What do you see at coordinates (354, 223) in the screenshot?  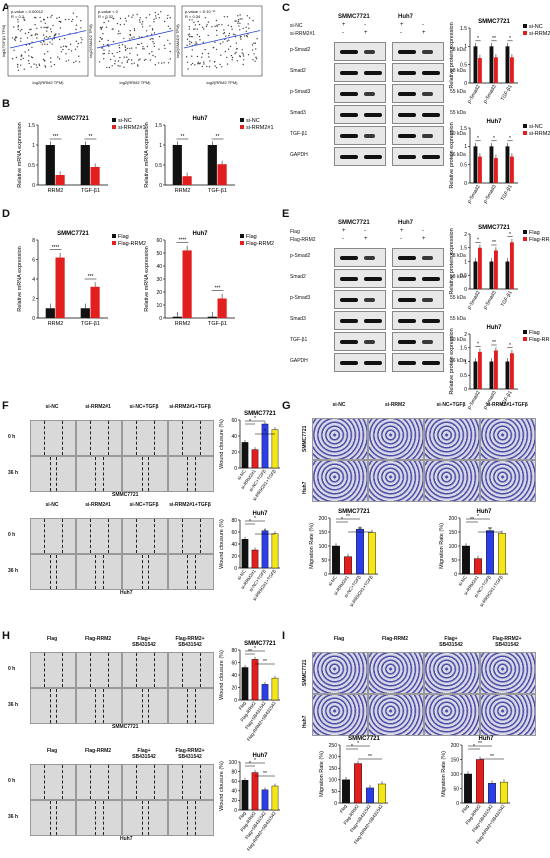 I see `cell-line-label: SMMC7721` at bounding box center [354, 223].